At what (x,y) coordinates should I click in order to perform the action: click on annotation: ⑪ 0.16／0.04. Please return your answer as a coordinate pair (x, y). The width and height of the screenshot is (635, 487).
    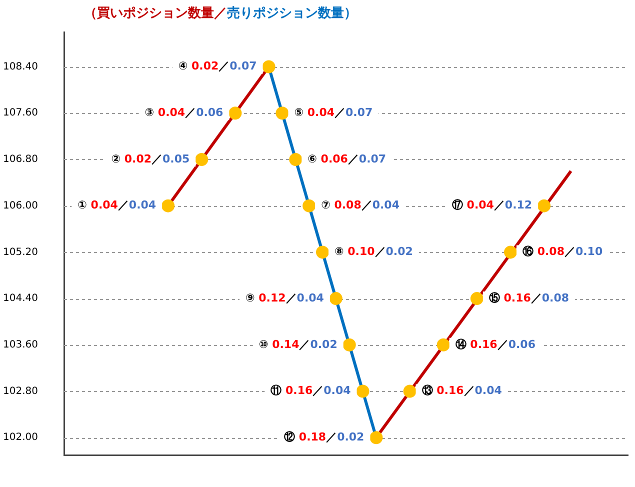
    Looking at the image, I should click on (311, 391).